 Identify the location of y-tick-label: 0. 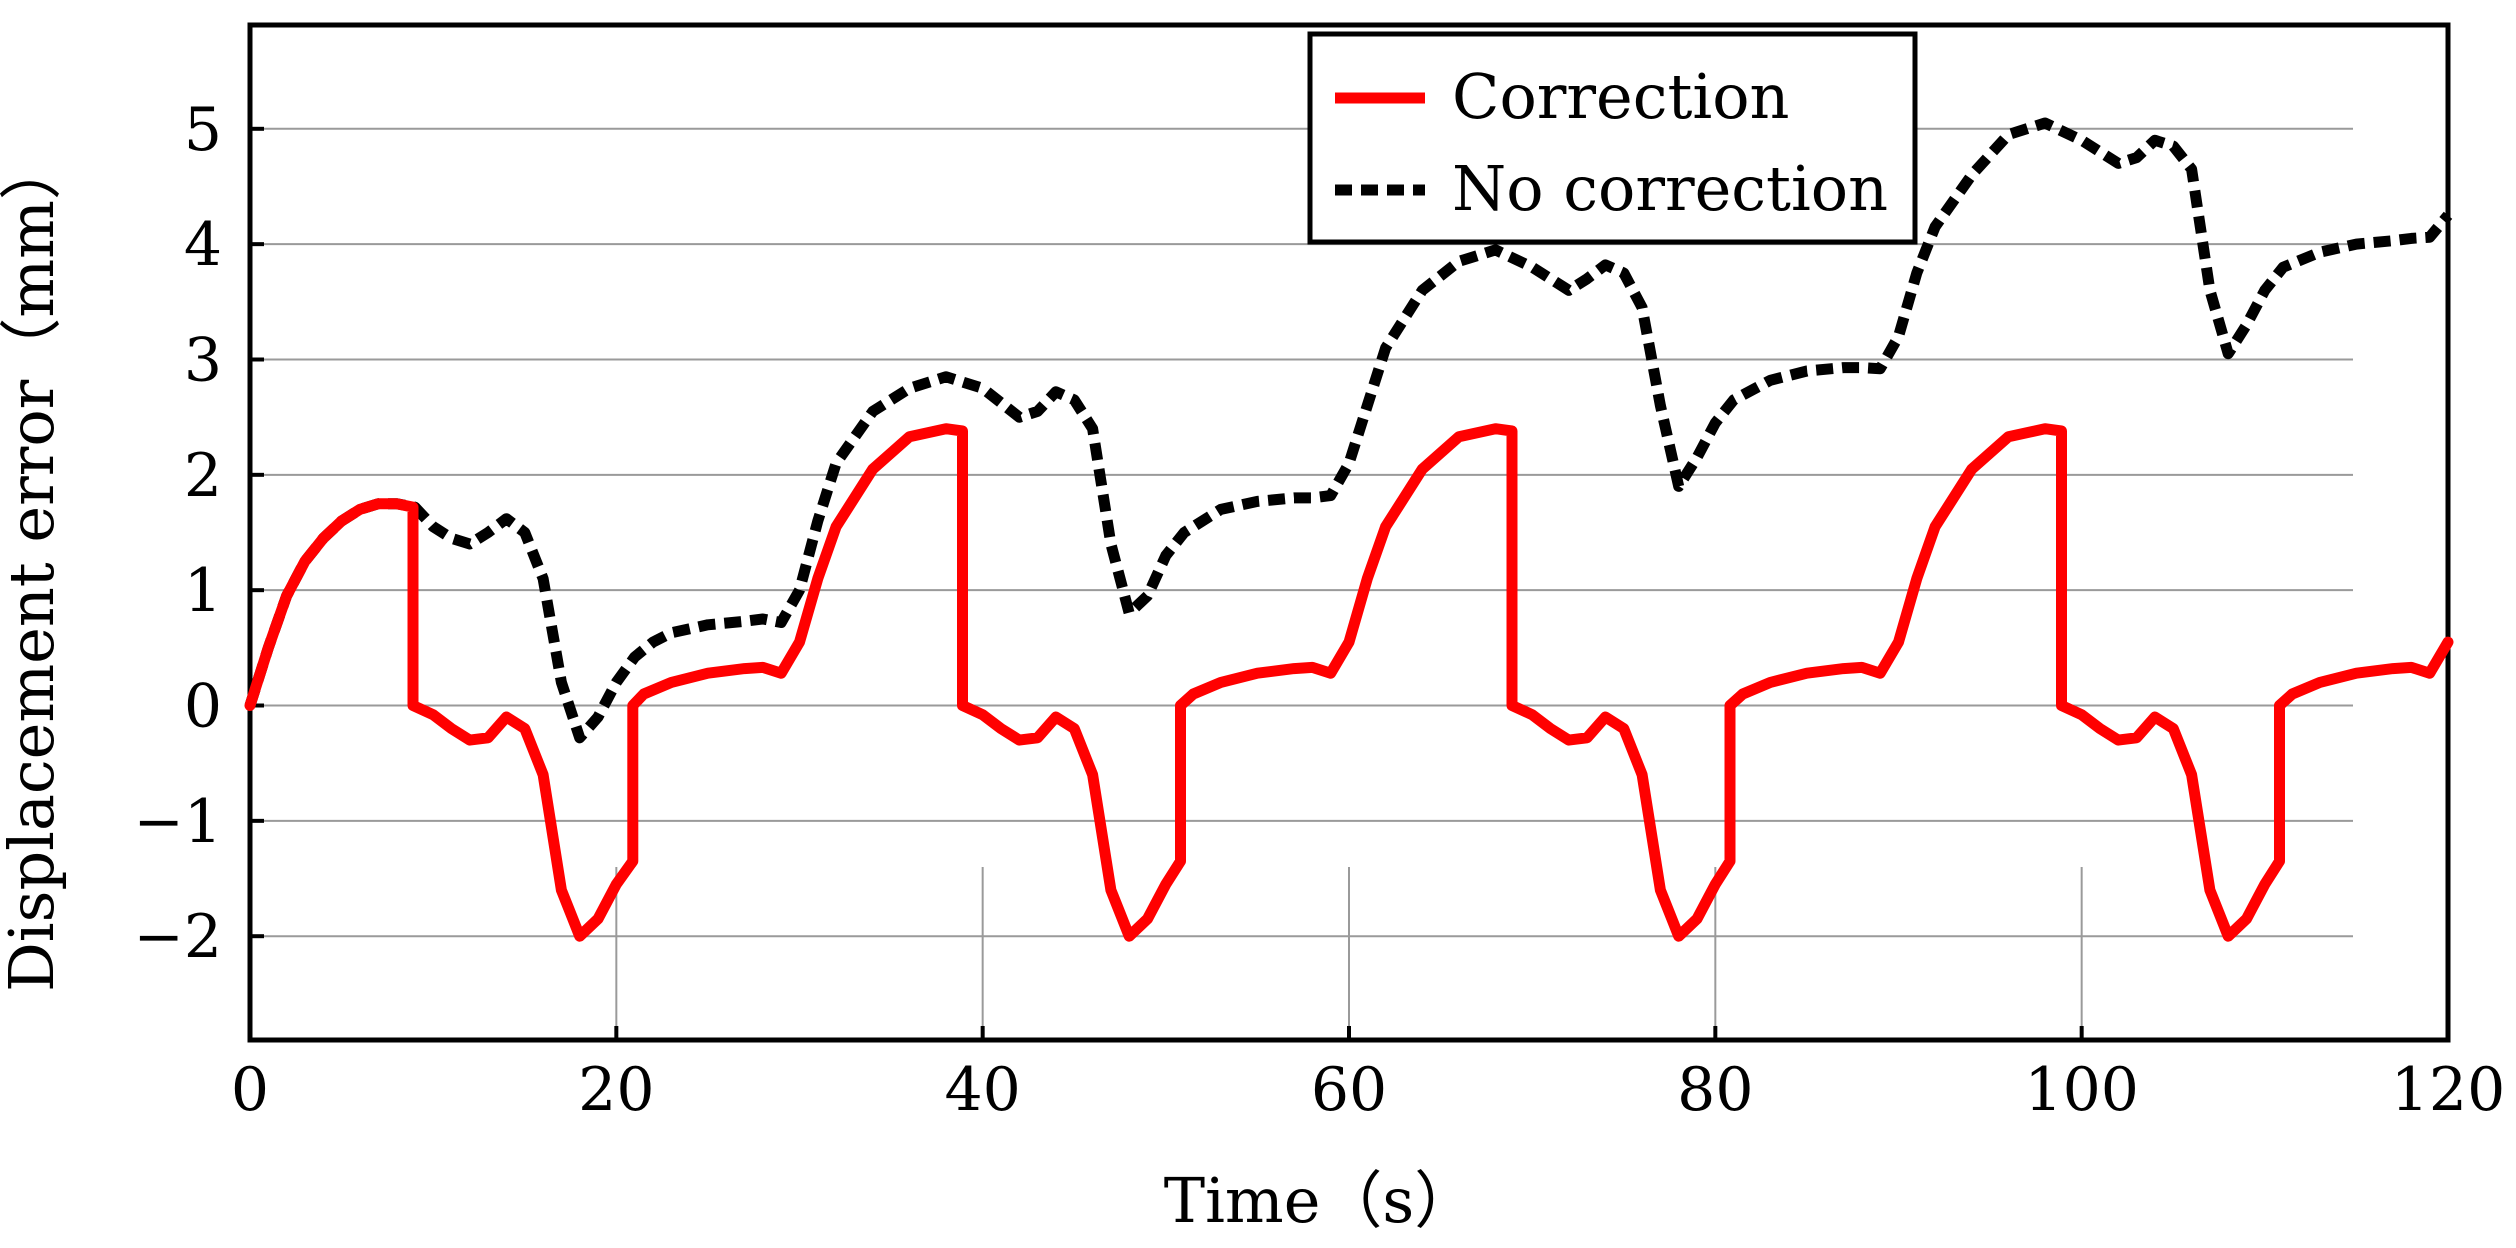
(203, 707).